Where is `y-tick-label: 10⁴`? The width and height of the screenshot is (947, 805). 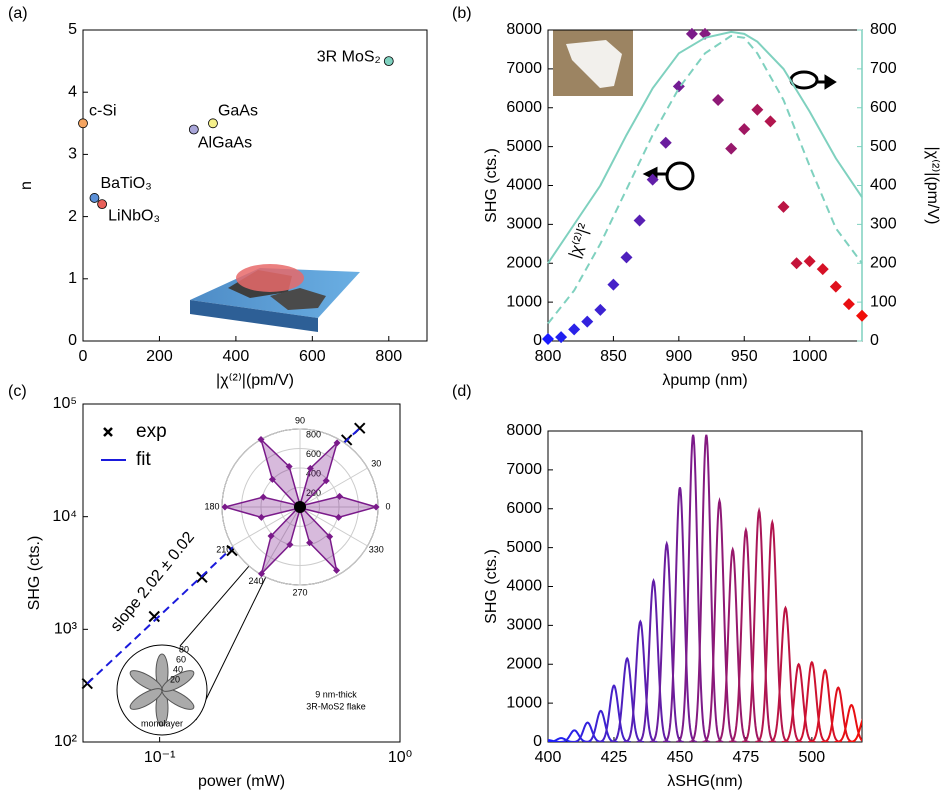
y-tick-label: 10⁴ is located at coordinates (64, 516).